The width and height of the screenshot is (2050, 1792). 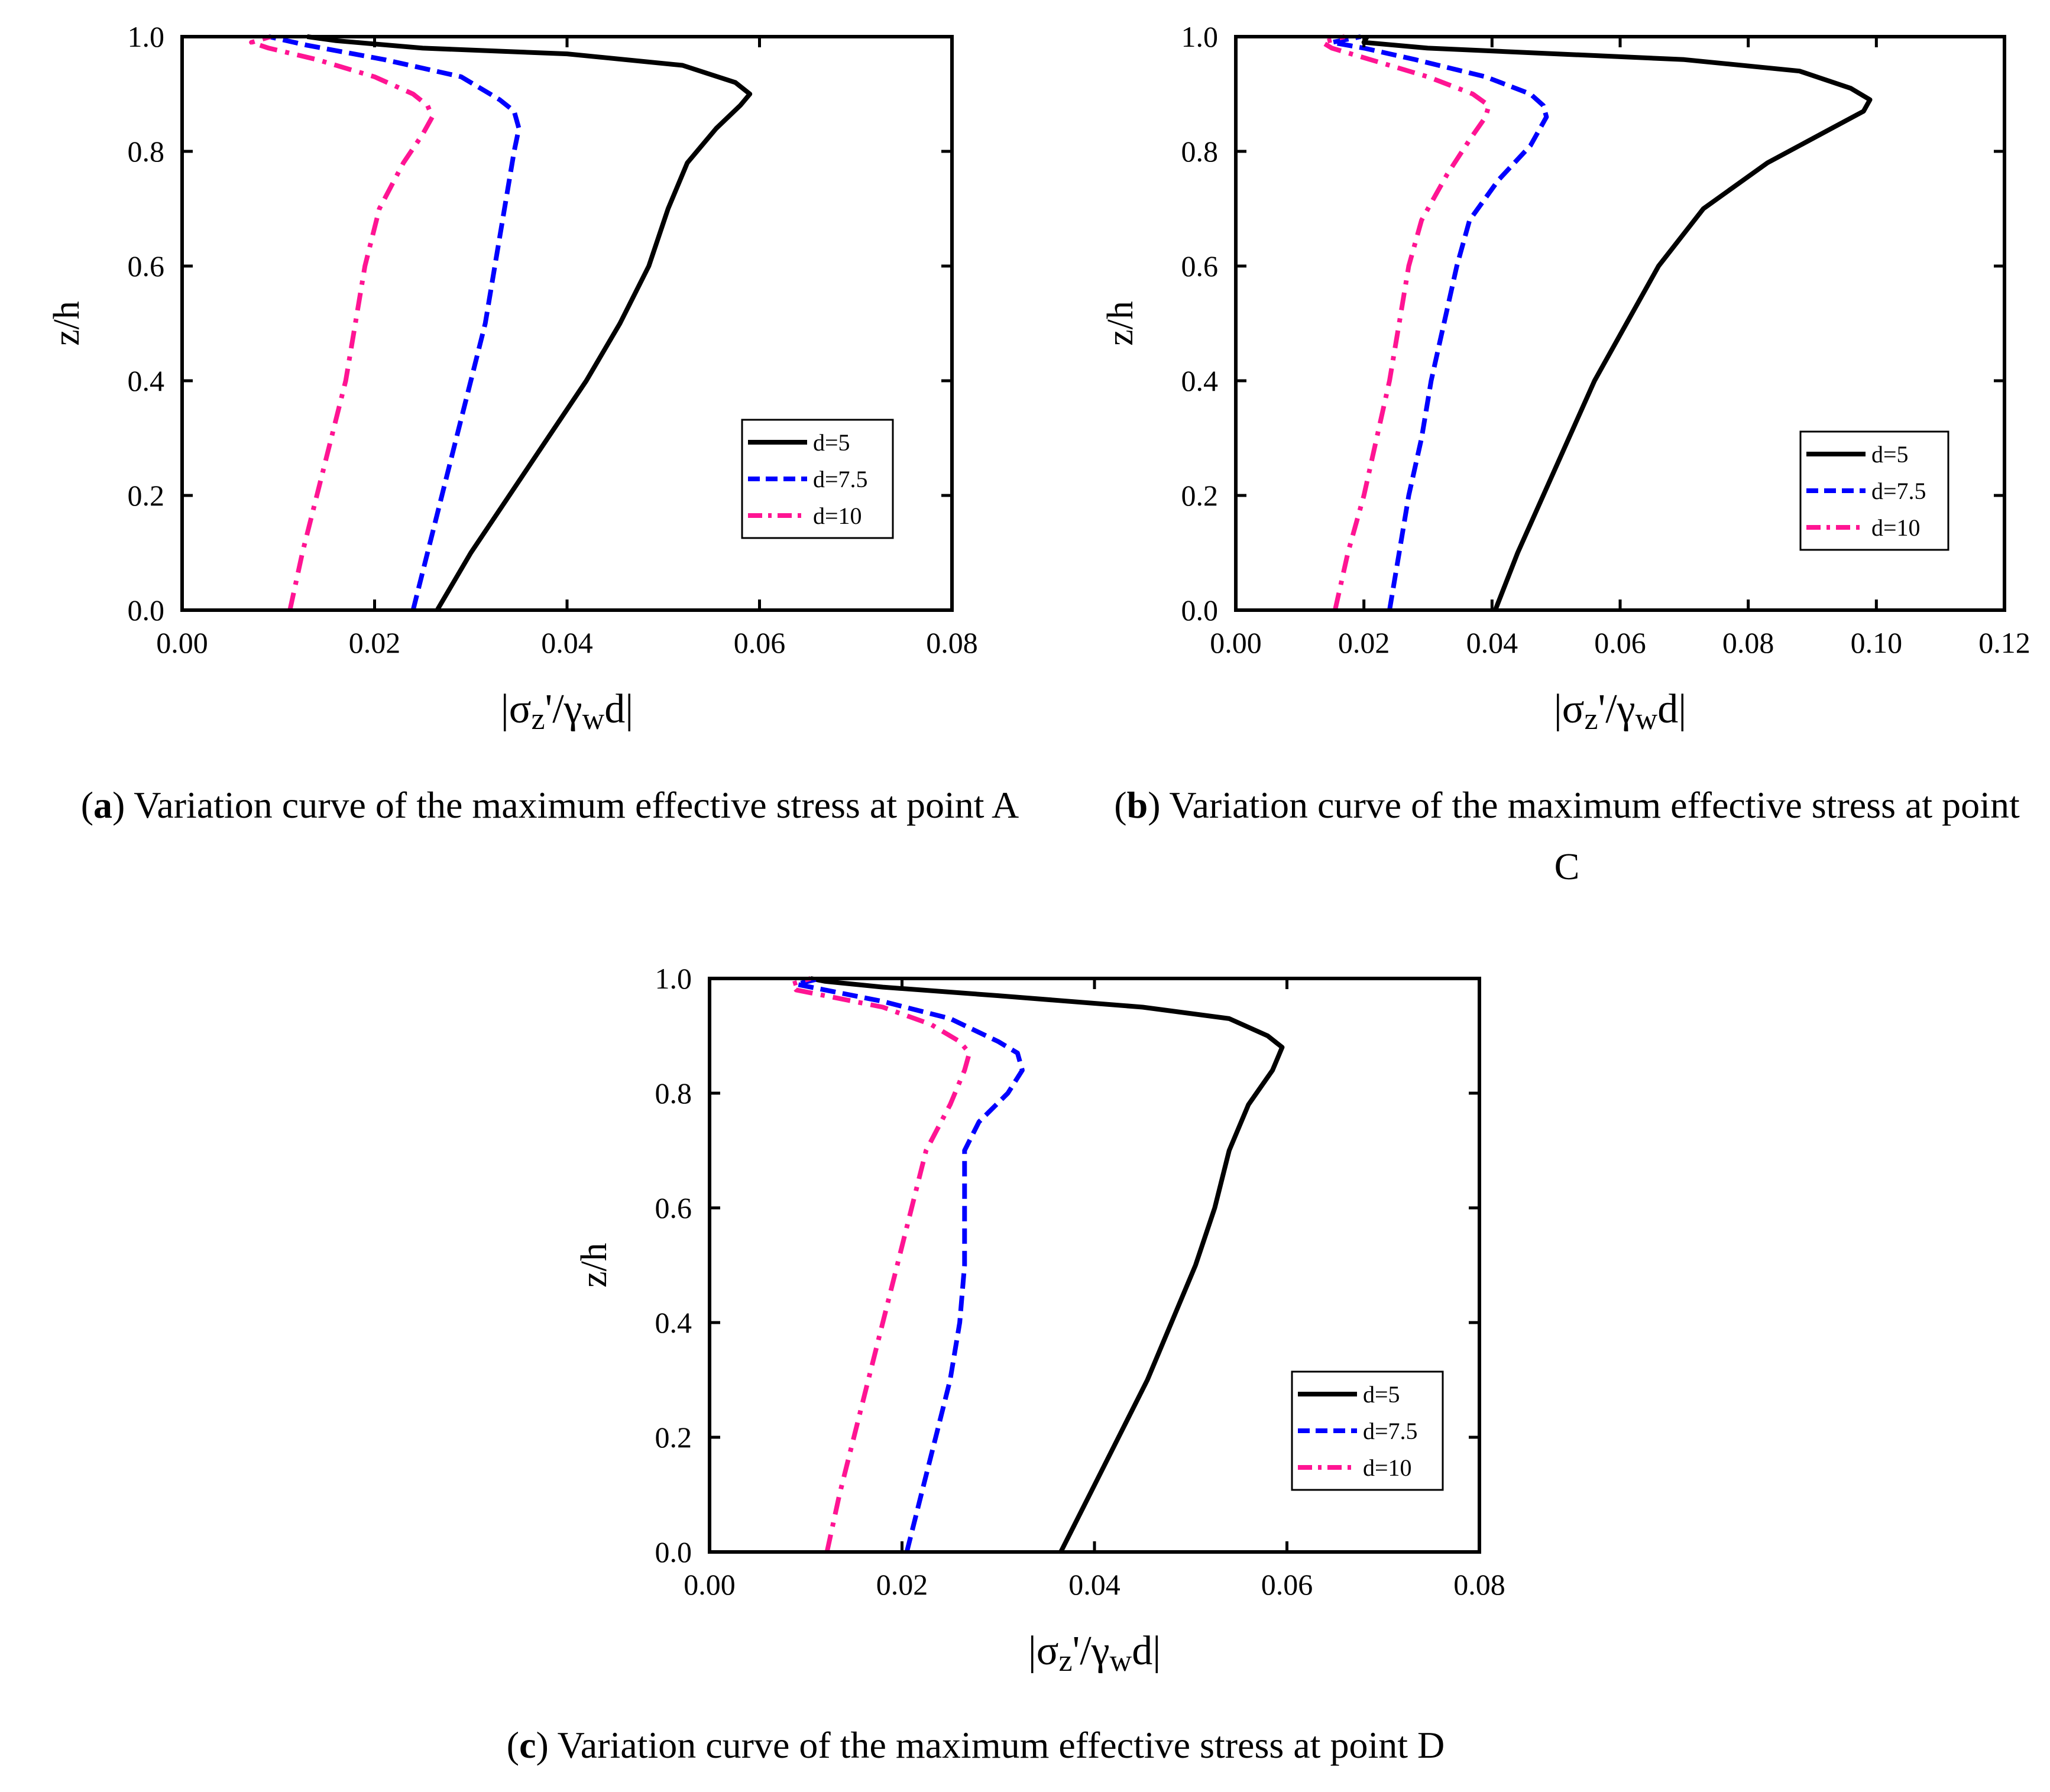 What do you see at coordinates (902, 1584) in the screenshot?
I see `x-tick-label-c: 0.02` at bounding box center [902, 1584].